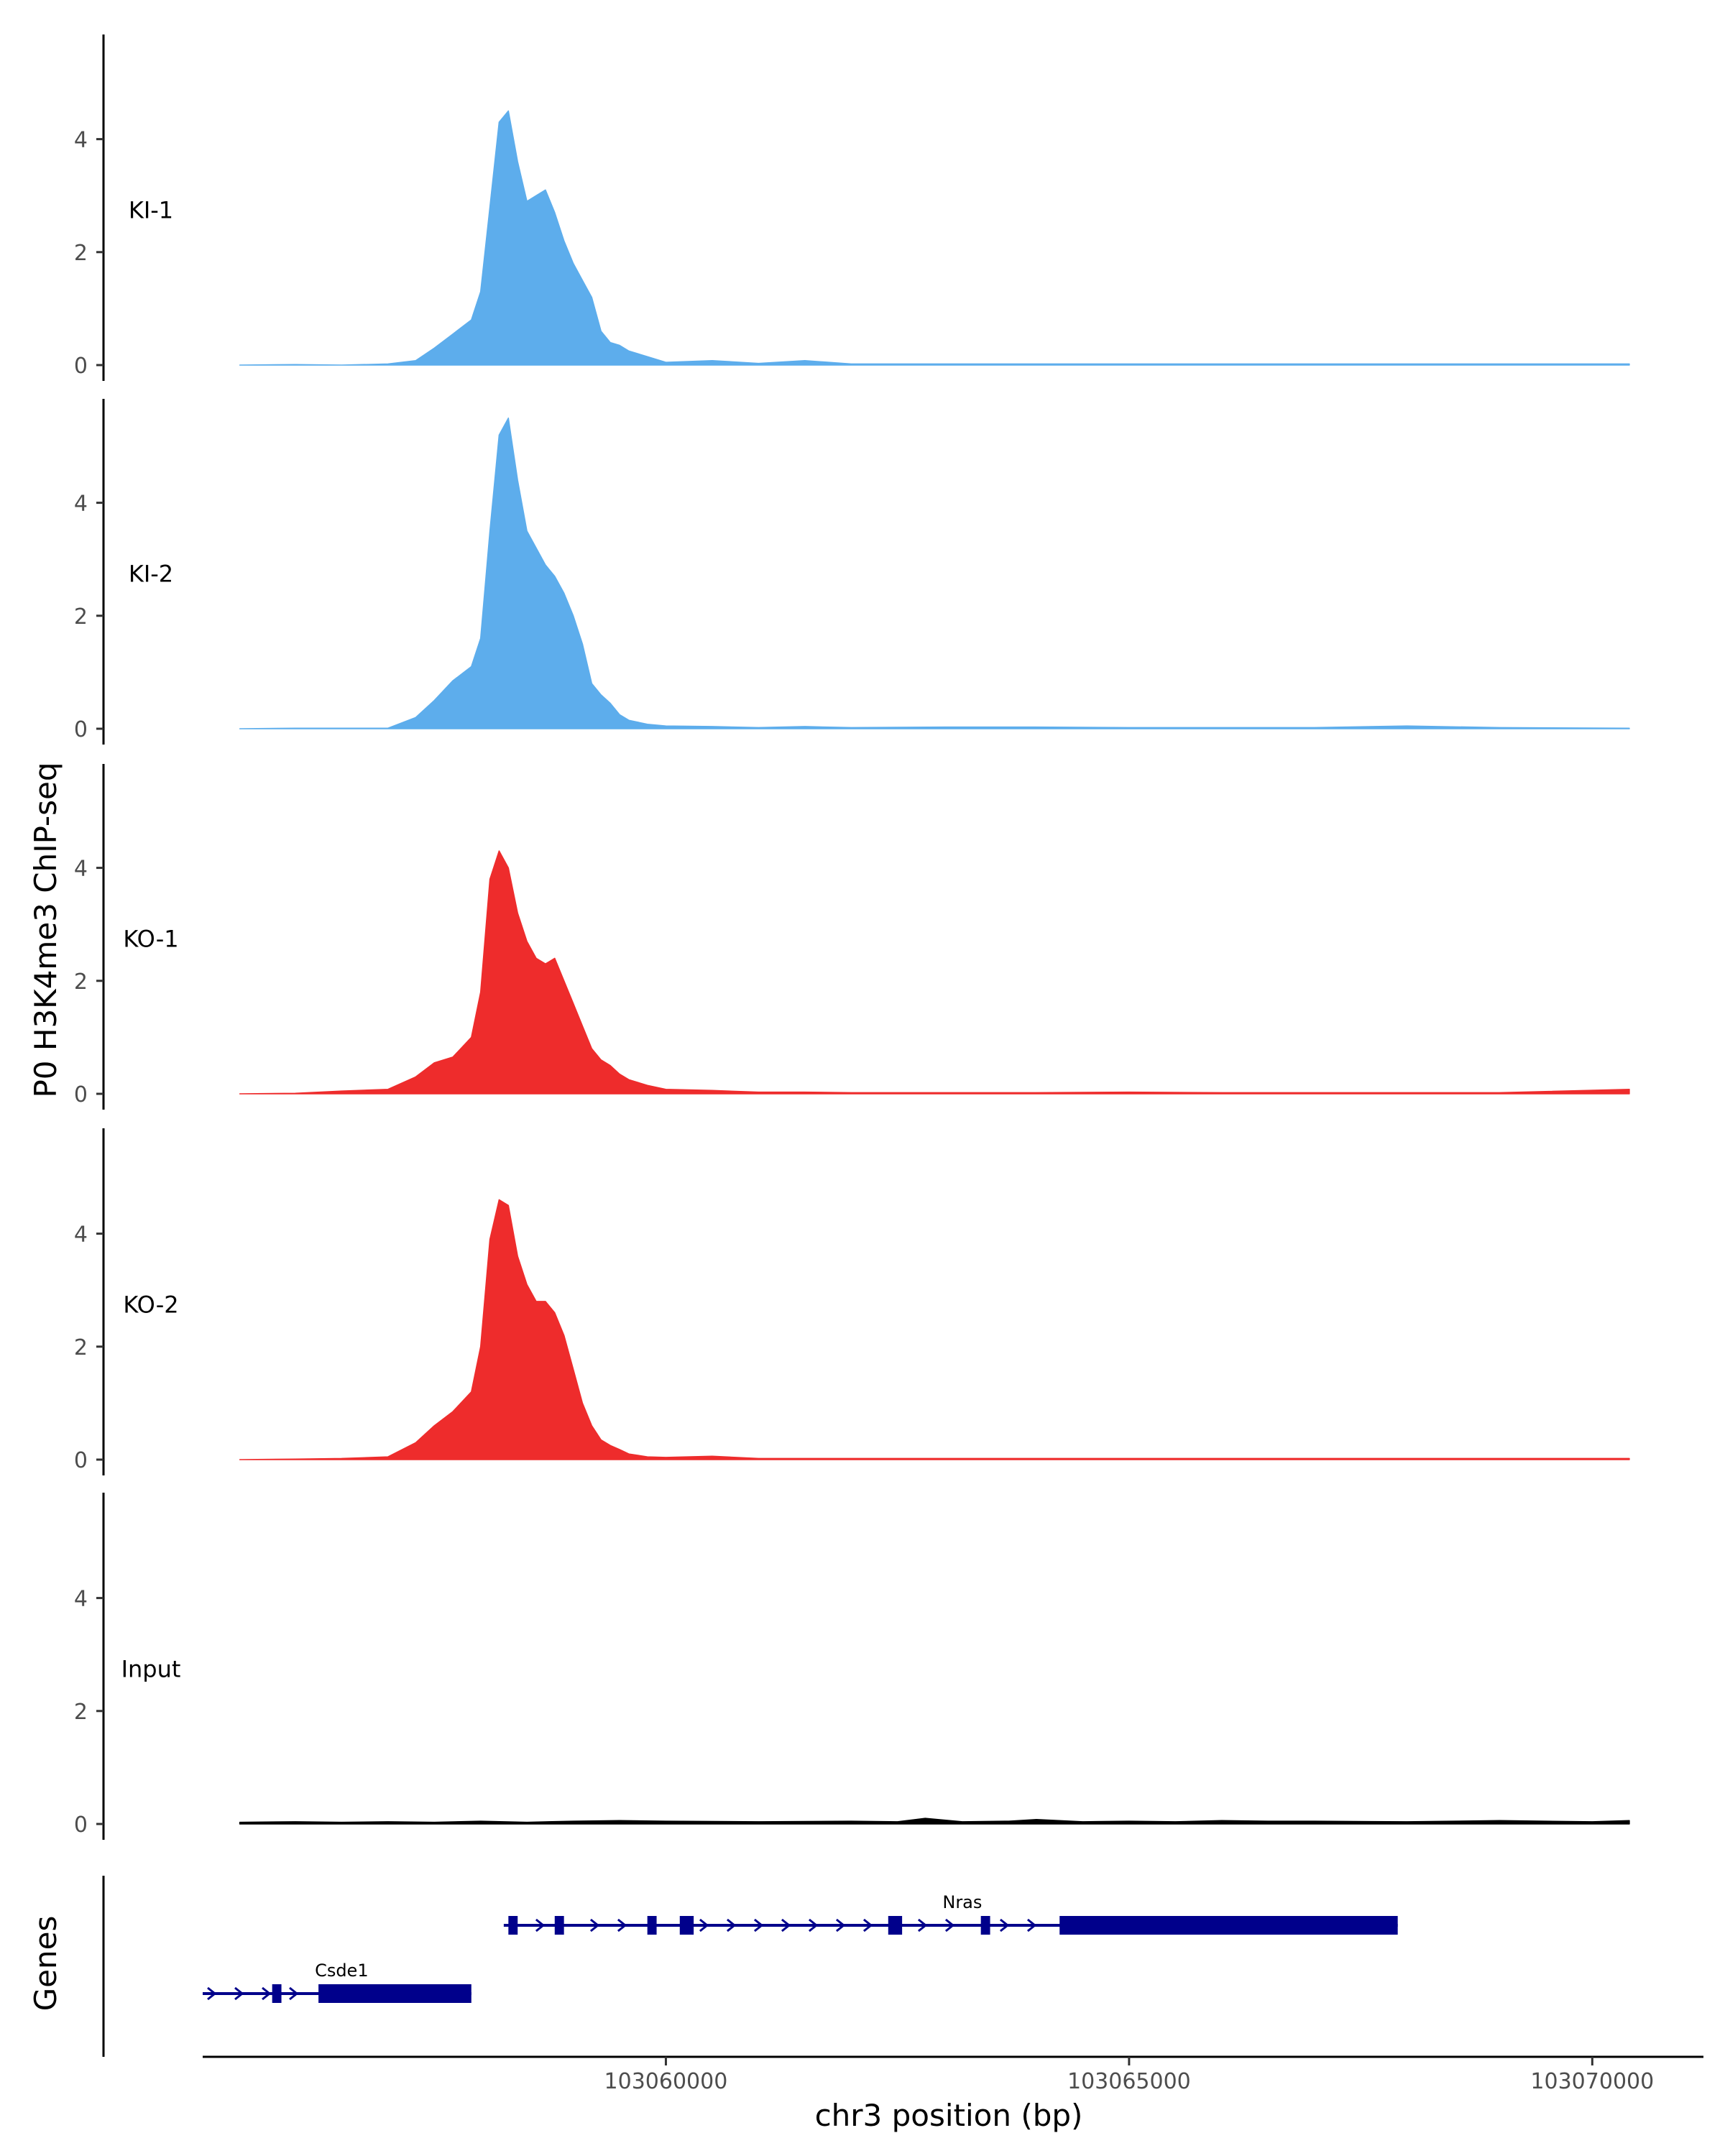 This screenshot has height=2156, width=1725. What do you see at coordinates (81, 982) in the screenshot?
I see `y-tick-label-ko-1-2: 2` at bounding box center [81, 982].